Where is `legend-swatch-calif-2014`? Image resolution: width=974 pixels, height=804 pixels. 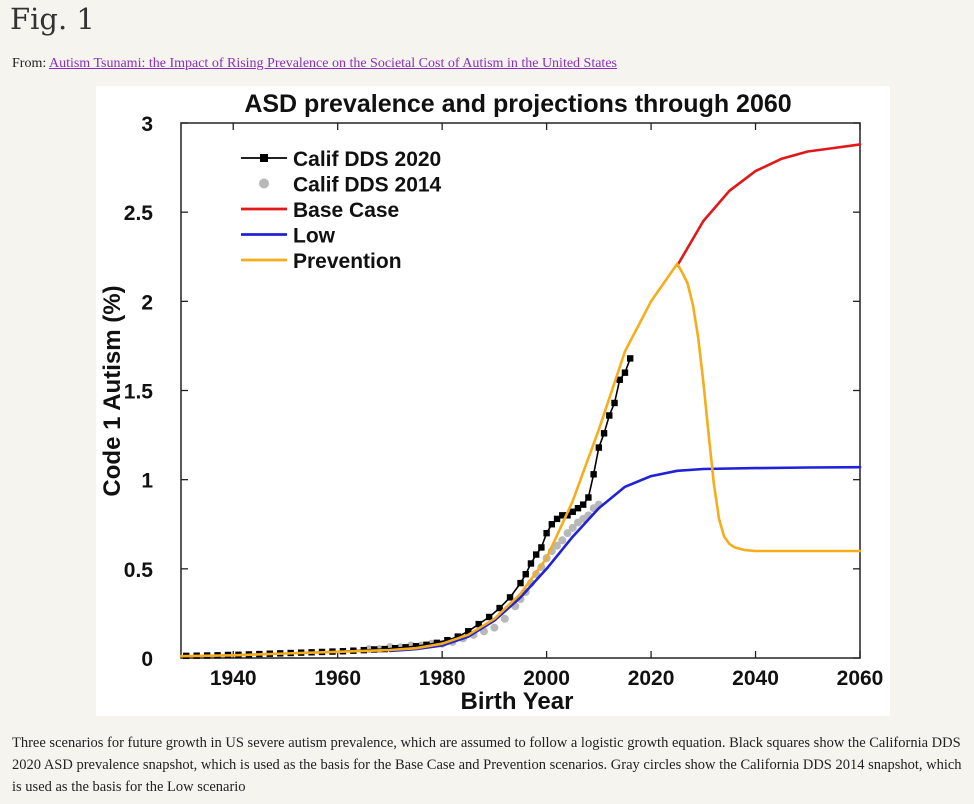
legend-swatch-calif-2014 is located at coordinates (264, 183).